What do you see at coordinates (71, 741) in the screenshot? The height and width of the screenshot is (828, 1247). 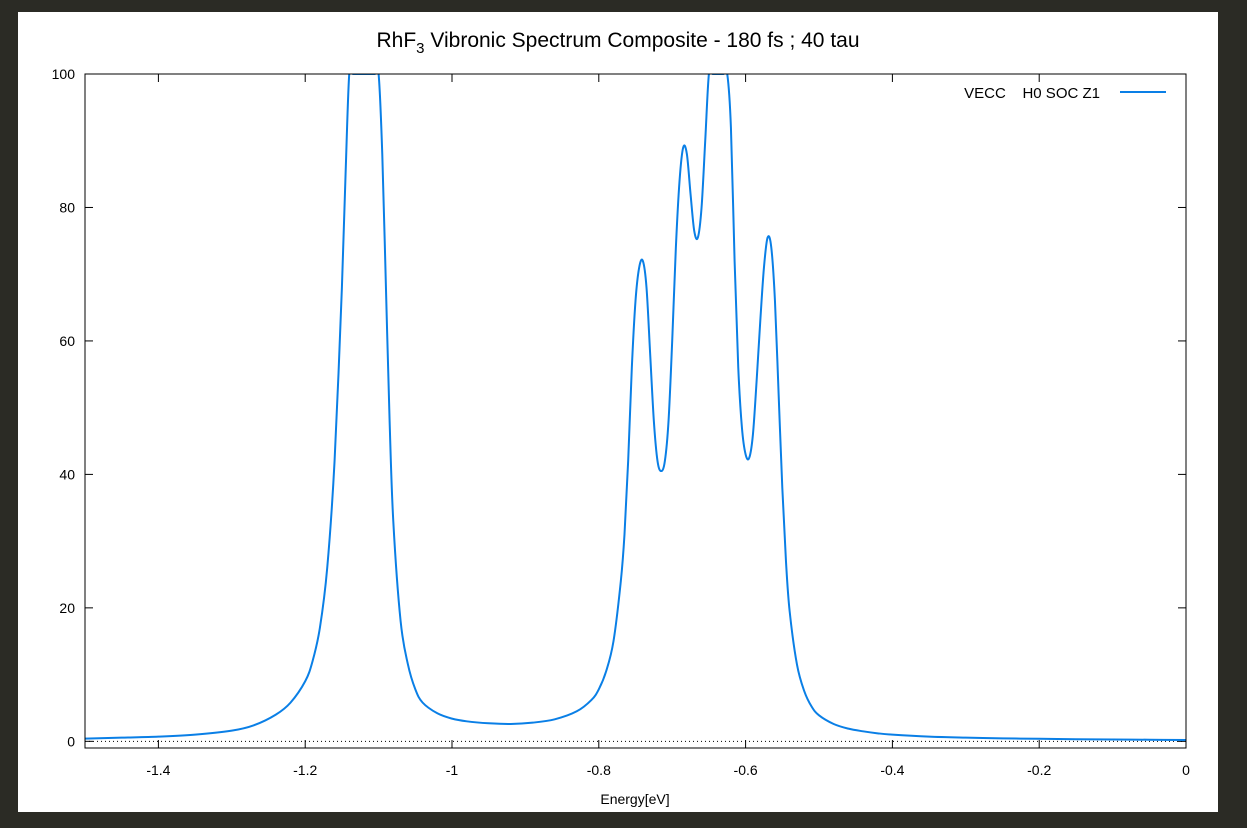 I see `y-tick-label: 0` at bounding box center [71, 741].